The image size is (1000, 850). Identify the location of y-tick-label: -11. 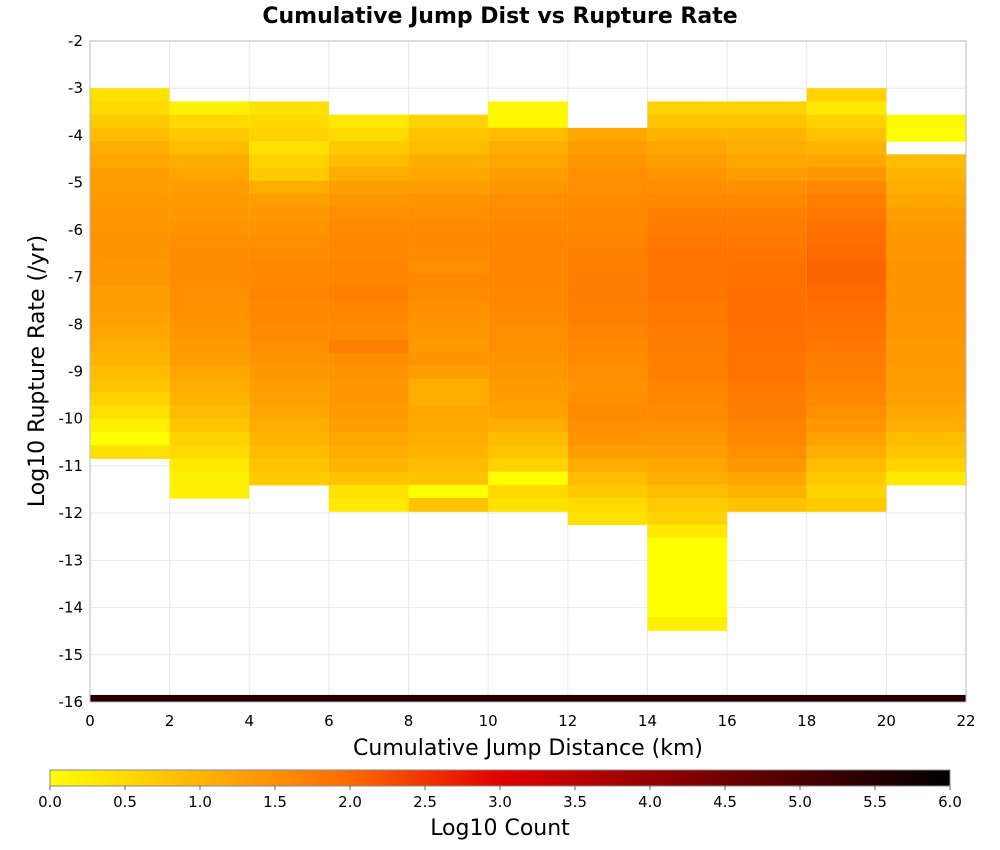
(71, 466).